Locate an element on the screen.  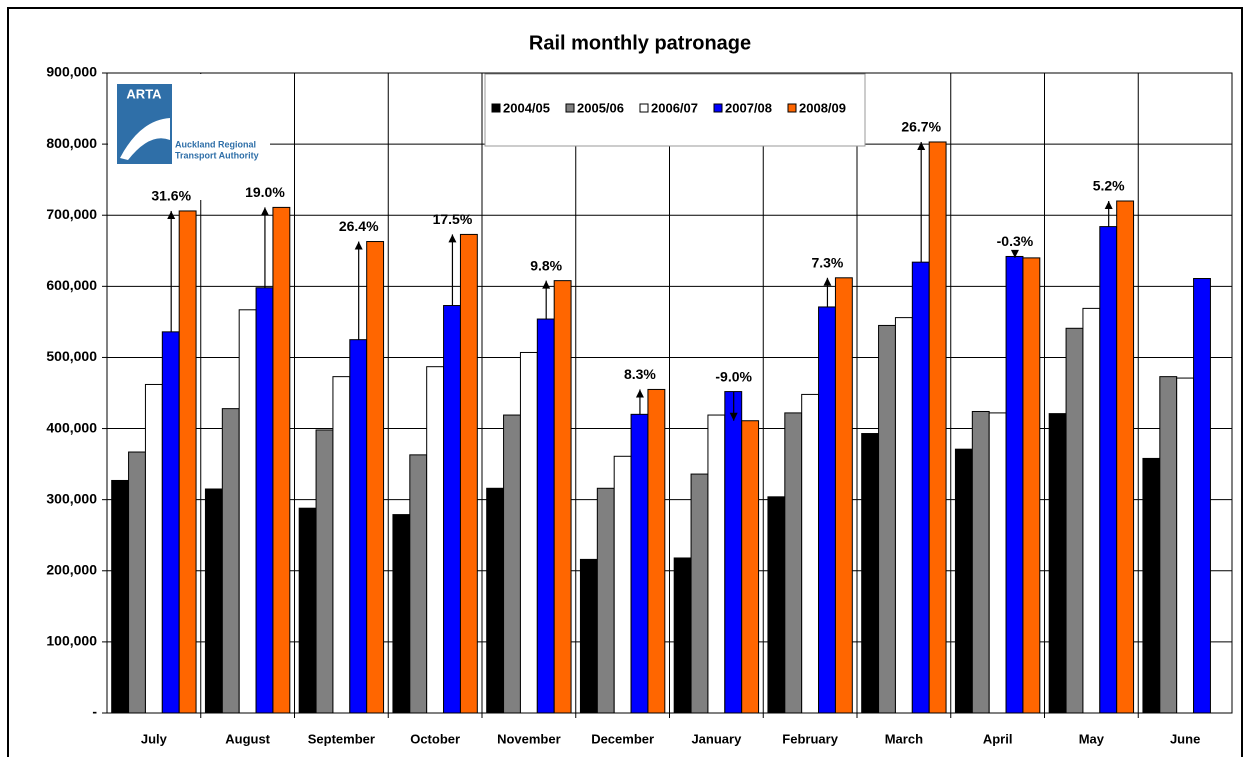
change-label: 26.7% is located at coordinates (921, 127).